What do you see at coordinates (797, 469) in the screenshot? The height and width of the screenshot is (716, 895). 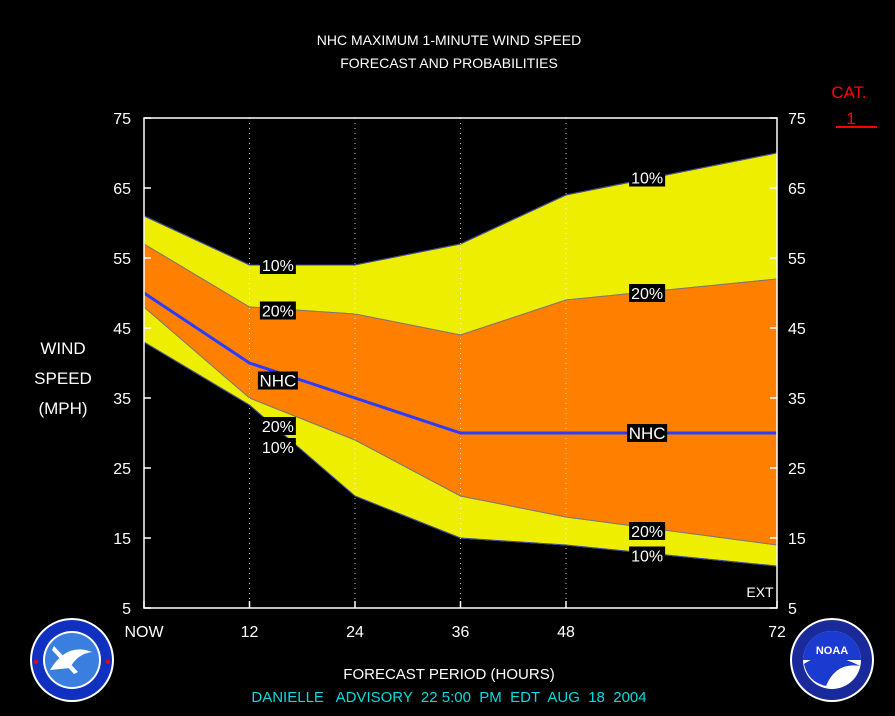 I see `y-tick-label-right-25: 25` at bounding box center [797, 469].